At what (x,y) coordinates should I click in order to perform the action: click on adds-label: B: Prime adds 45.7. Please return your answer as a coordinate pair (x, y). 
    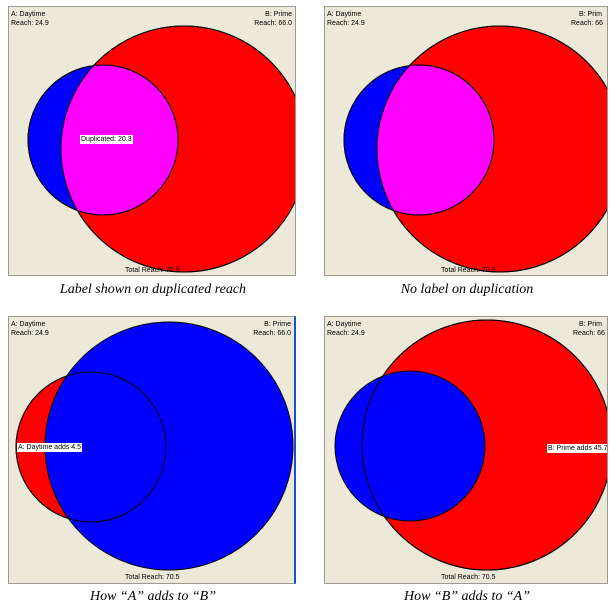
    Looking at the image, I should click on (577, 448).